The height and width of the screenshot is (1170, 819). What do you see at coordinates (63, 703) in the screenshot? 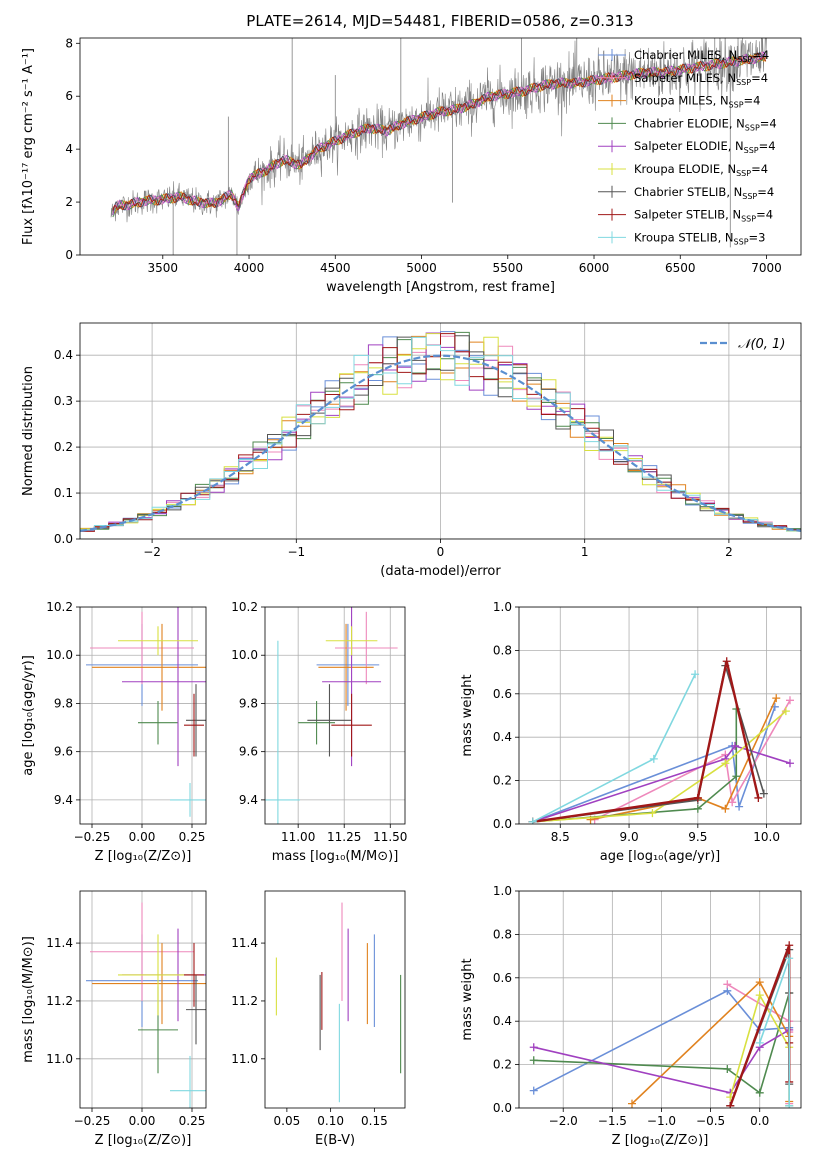
I see `y-tick-label: 9.8` at bounding box center [63, 703].